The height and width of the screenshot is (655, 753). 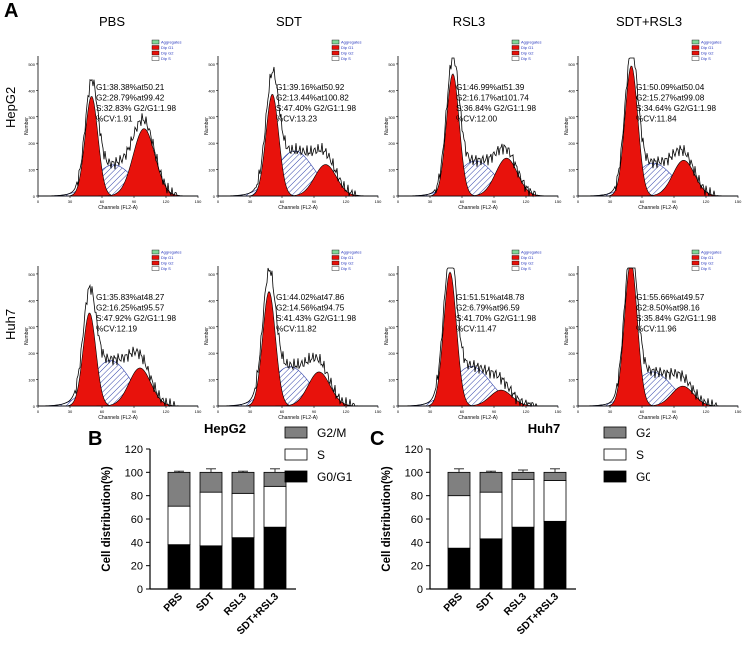 What do you see at coordinates (173, 603) in the screenshot?
I see `x-tick-label: PBS` at bounding box center [173, 603].